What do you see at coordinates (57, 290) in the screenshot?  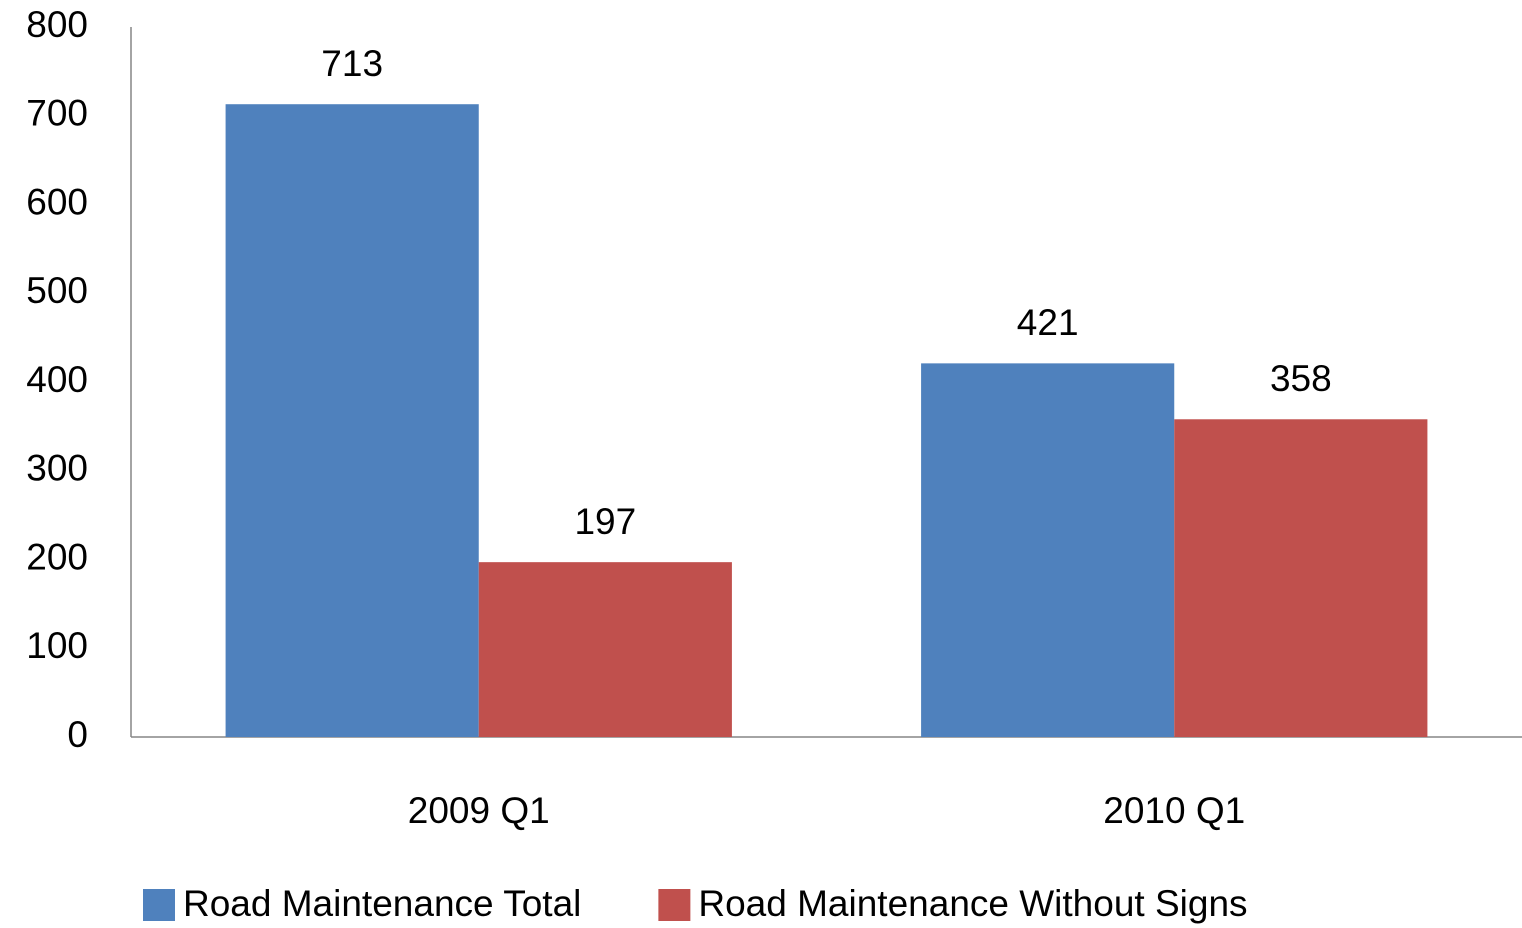 I see `y-tick-label: 500` at bounding box center [57, 290].